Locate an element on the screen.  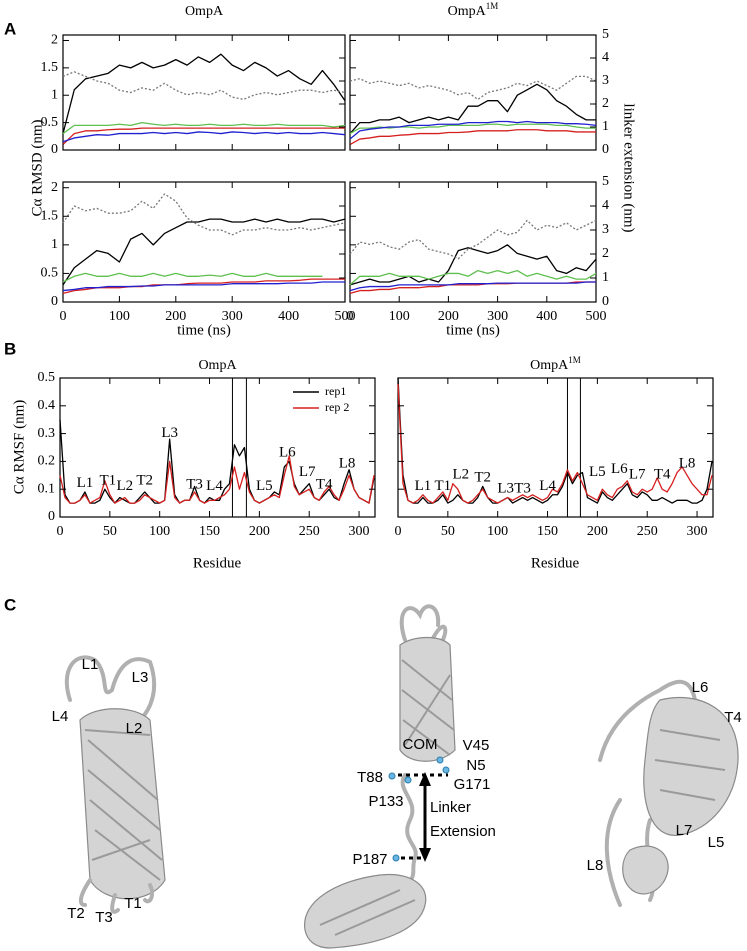
structure-label: T88 is located at coordinates (370, 777).